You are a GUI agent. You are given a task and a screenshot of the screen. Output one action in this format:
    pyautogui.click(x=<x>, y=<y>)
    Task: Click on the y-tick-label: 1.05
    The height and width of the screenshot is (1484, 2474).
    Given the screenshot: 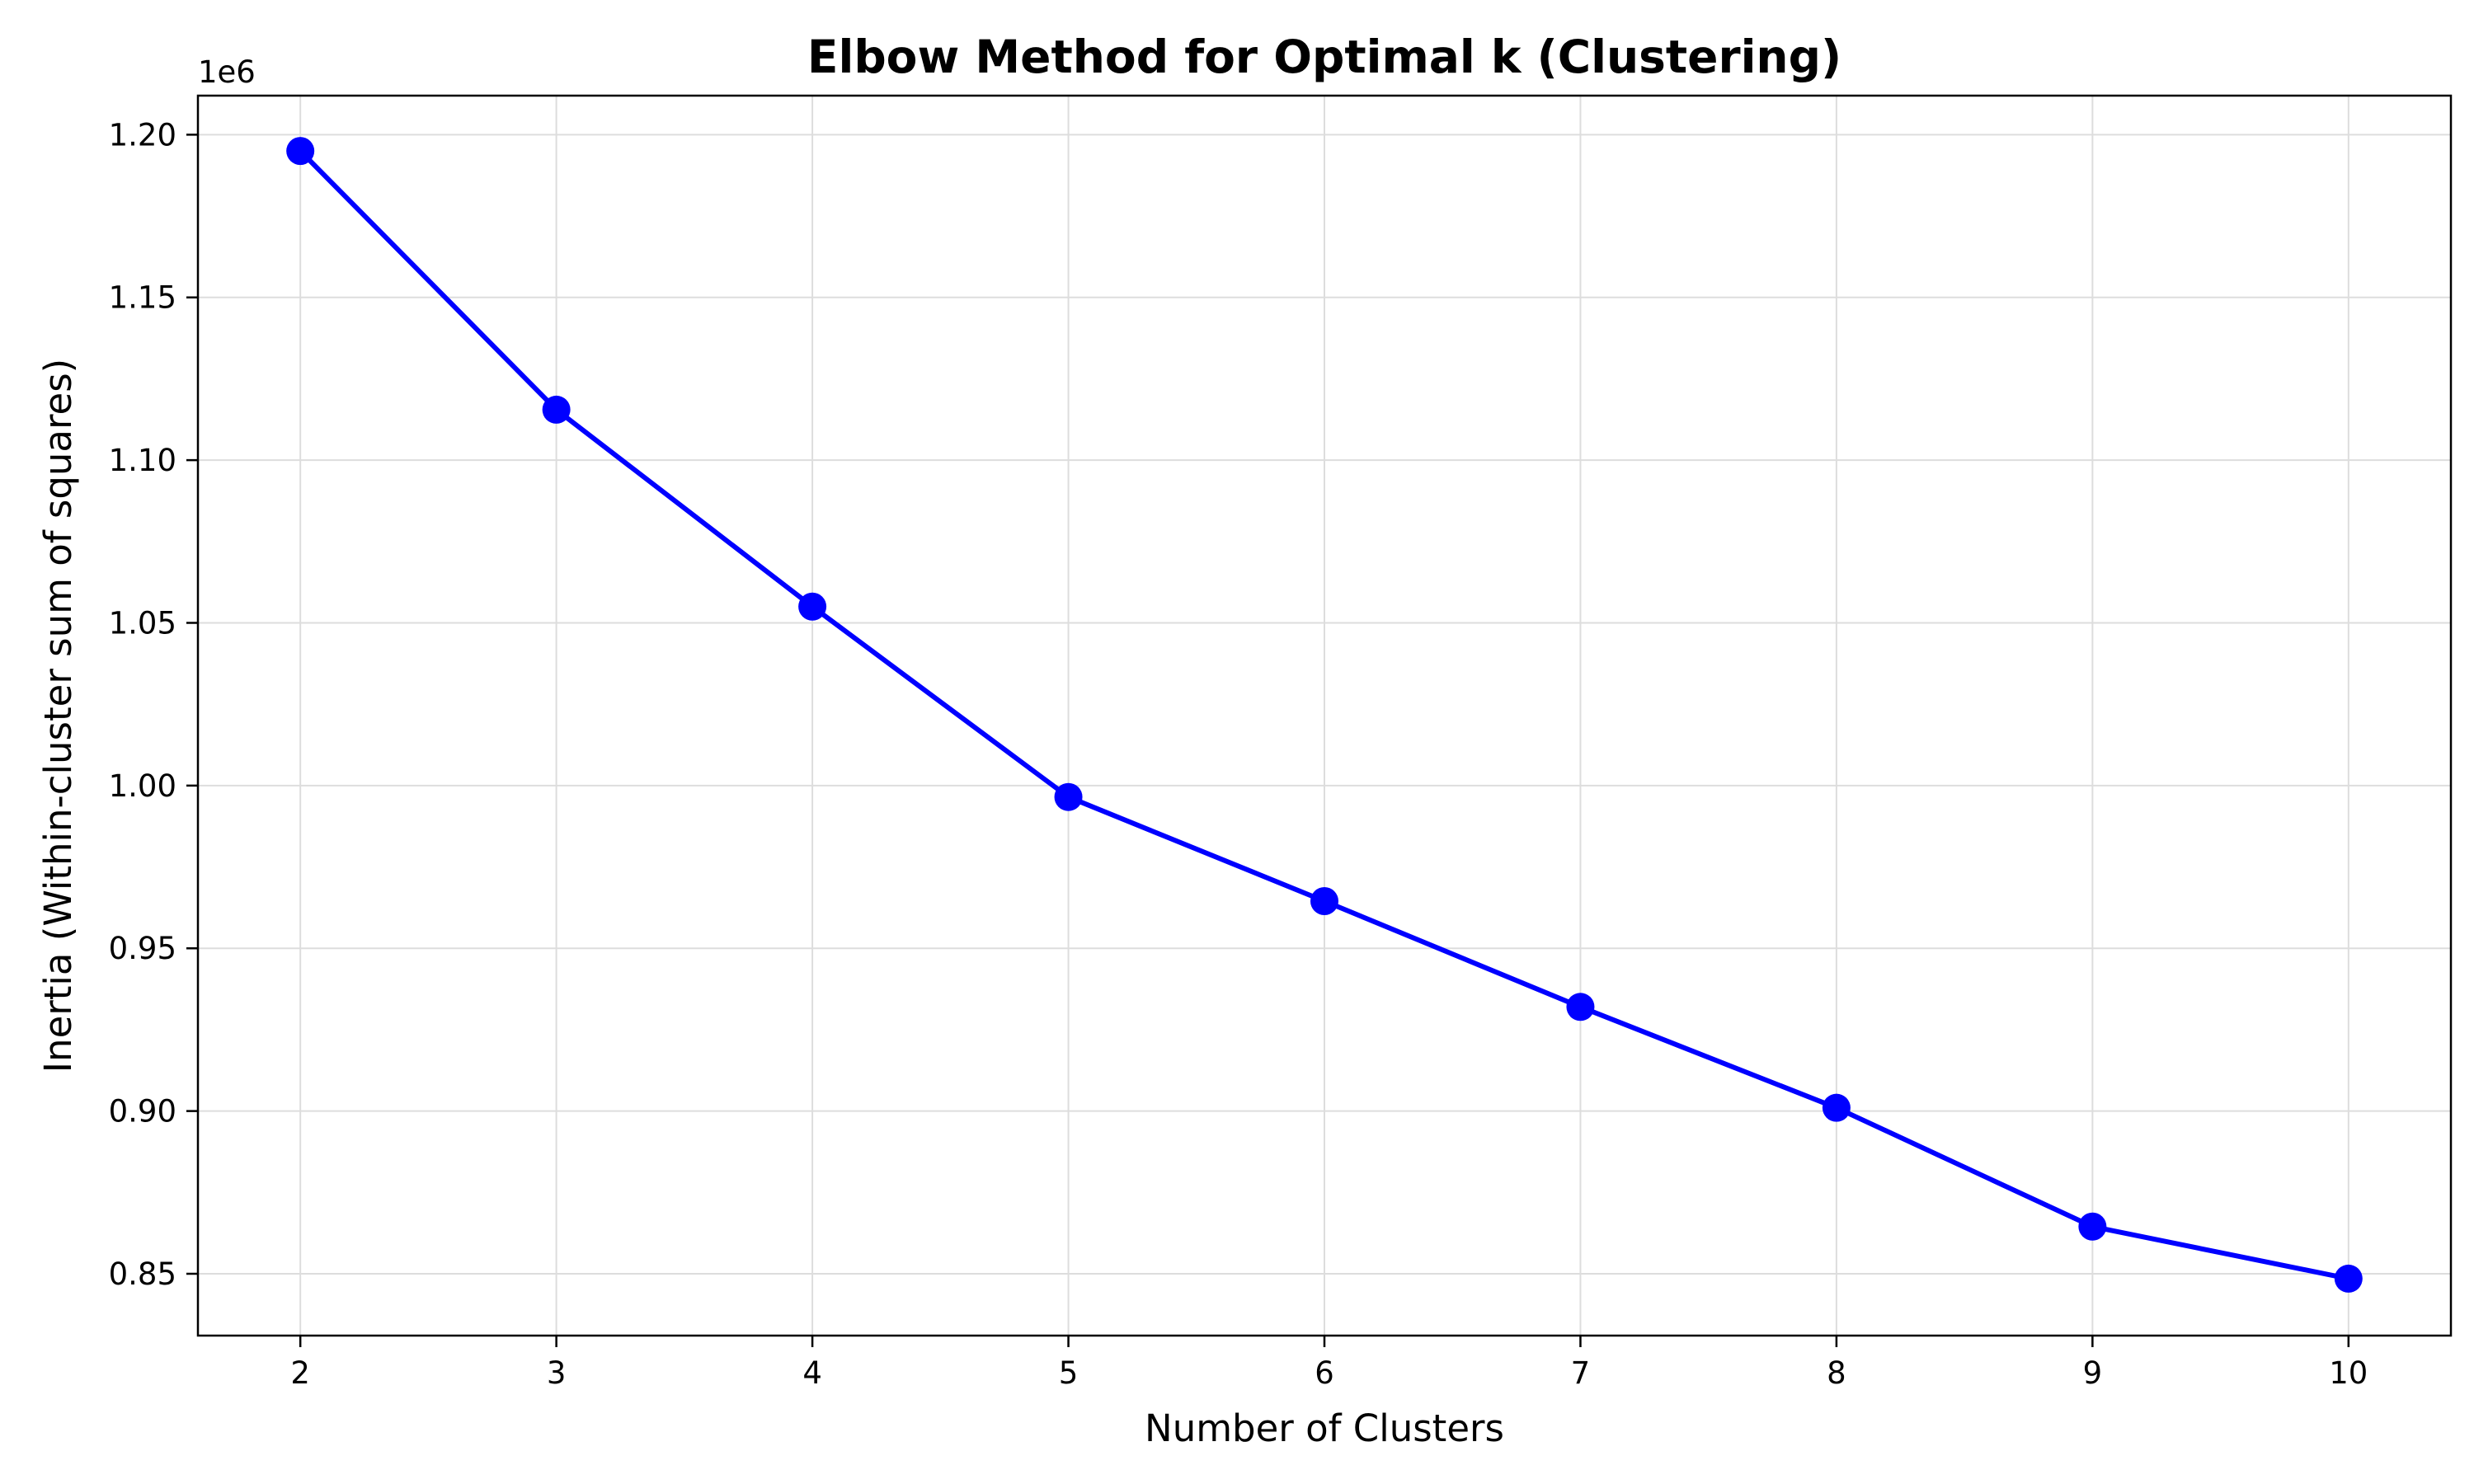 What is the action you would take?
    pyautogui.click(x=142, y=623)
    